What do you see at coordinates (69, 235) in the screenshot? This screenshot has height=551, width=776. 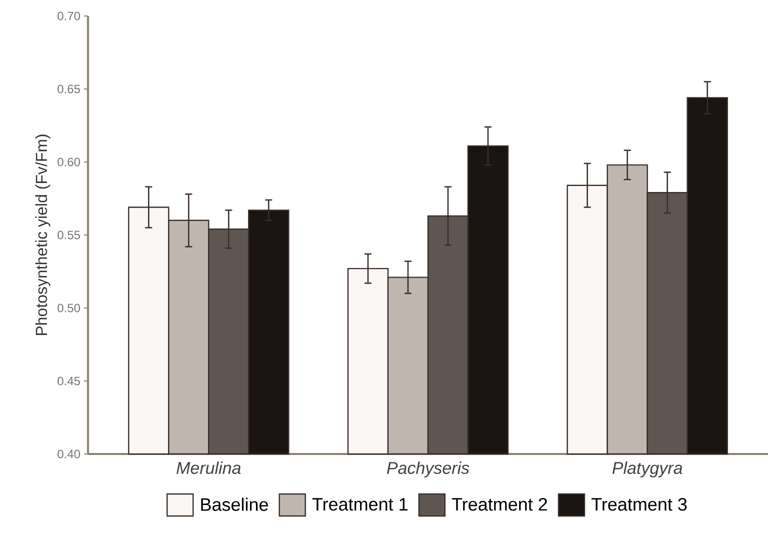 I see `y-tick-label: 0.55` at bounding box center [69, 235].